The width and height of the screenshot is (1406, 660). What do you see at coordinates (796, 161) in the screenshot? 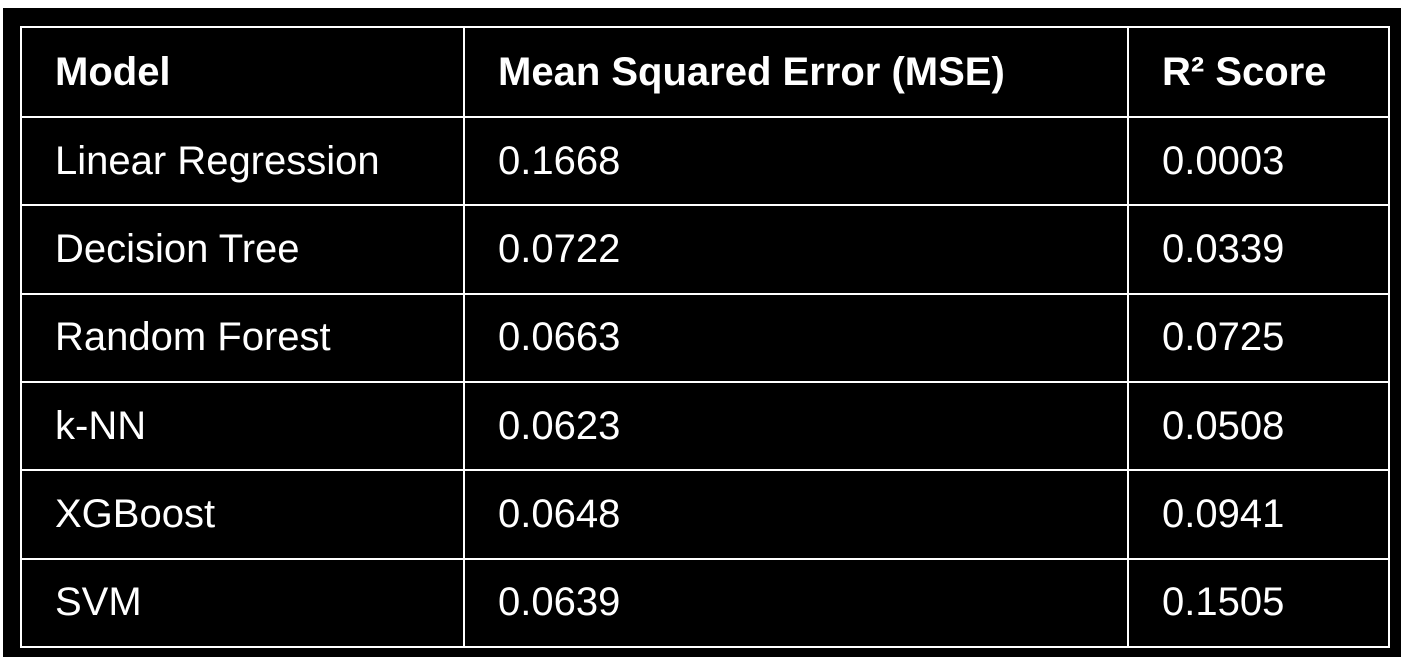
I see `mse-cell: 0.1668` at bounding box center [796, 161].